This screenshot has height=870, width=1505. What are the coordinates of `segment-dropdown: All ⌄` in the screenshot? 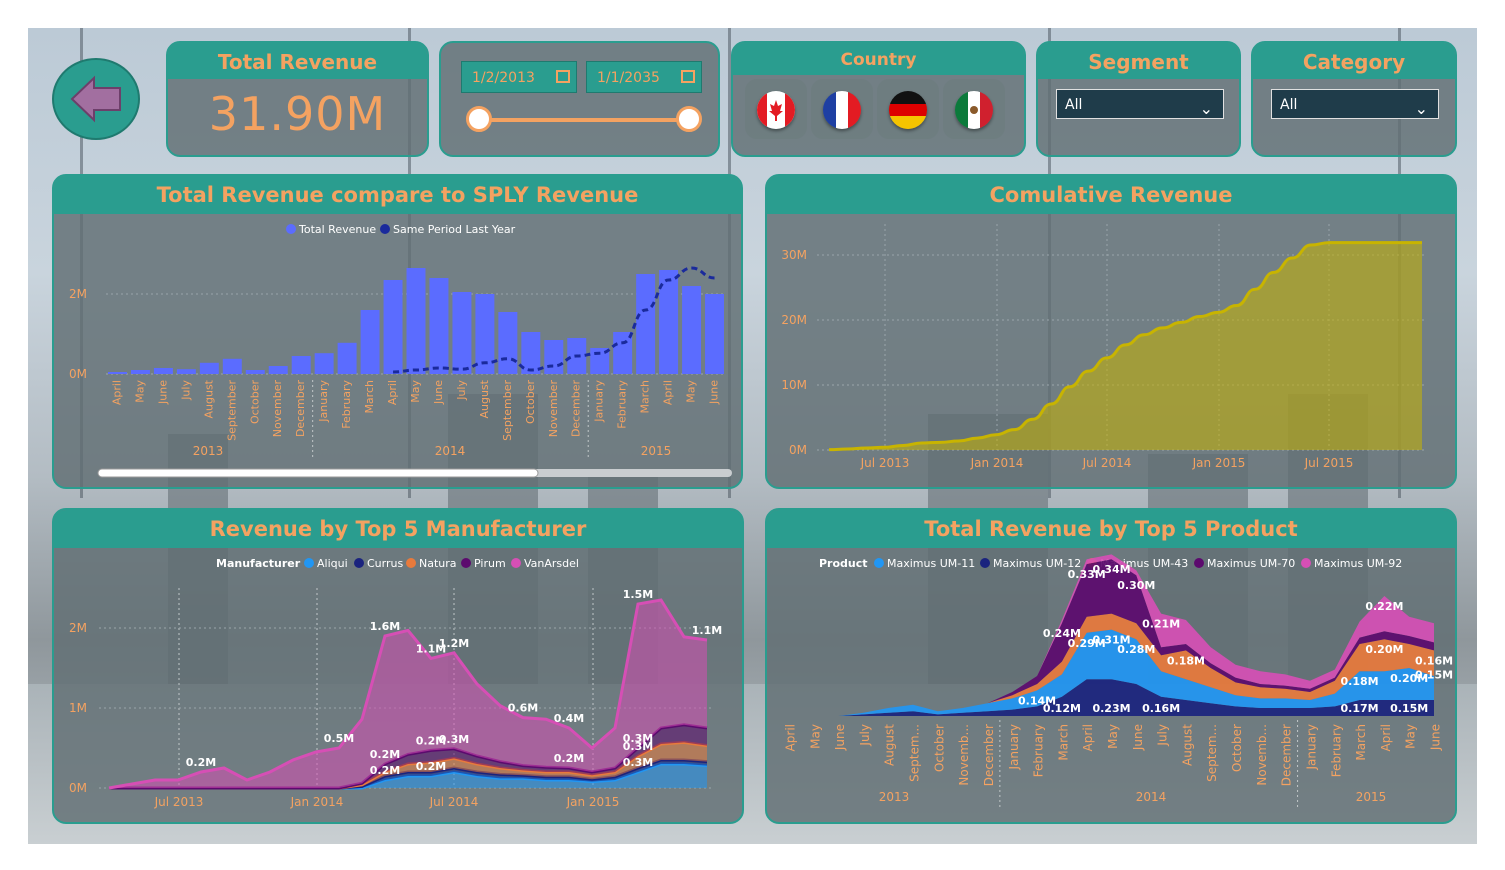 It's located at (1140, 104).